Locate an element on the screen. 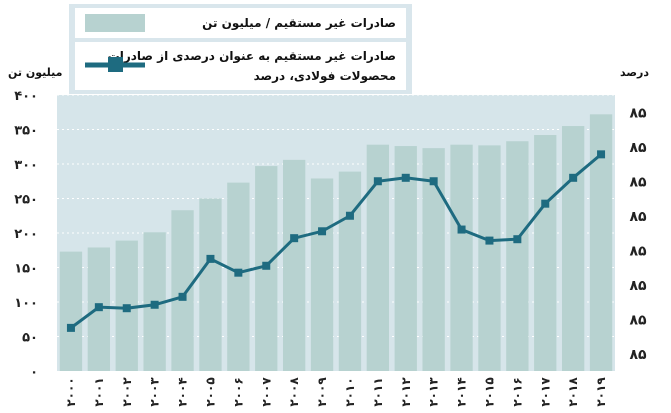  left-tick-label: ۲۵۰ is located at coordinates (26, 200).